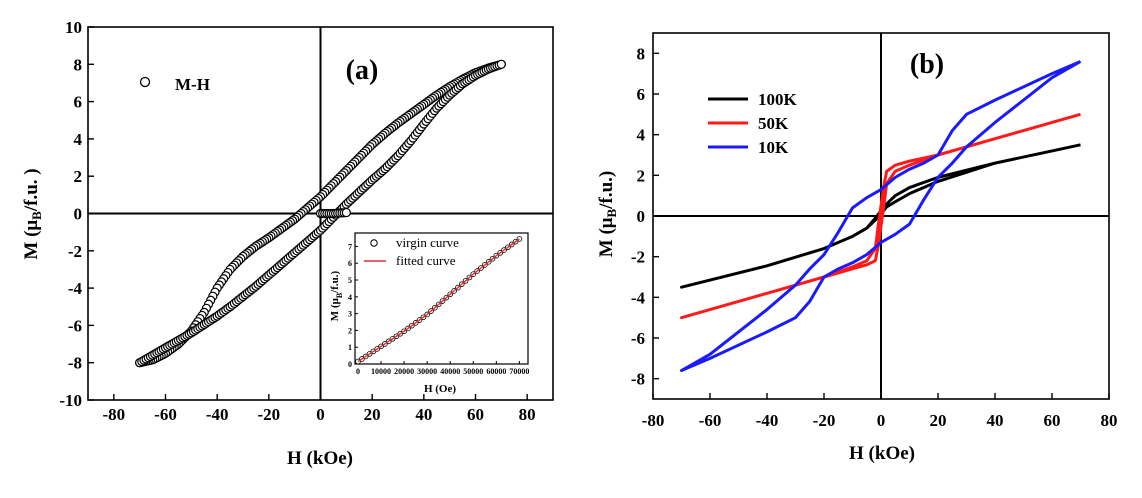 The image size is (1142, 498). What do you see at coordinates (350, 297) in the screenshot?
I see `inset-y-tick-label: 4` at bounding box center [350, 297].